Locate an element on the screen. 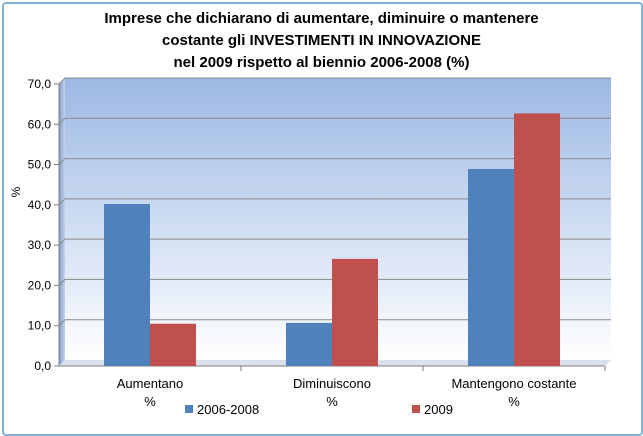 This screenshot has width=643, height=436. chart-title-line-2: costante gli INVESTIMENTI IN INNOVAZIONE is located at coordinates (321, 40).